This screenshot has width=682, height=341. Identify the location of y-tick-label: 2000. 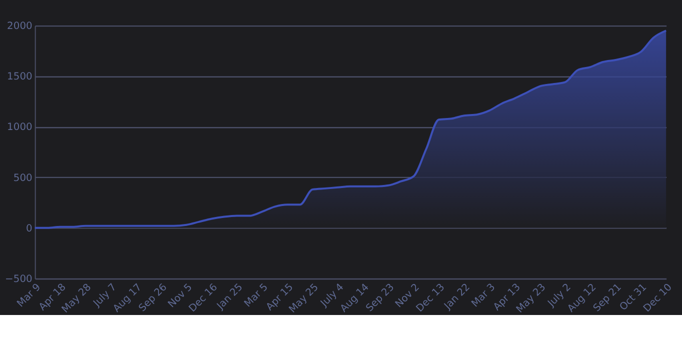
(19, 26).